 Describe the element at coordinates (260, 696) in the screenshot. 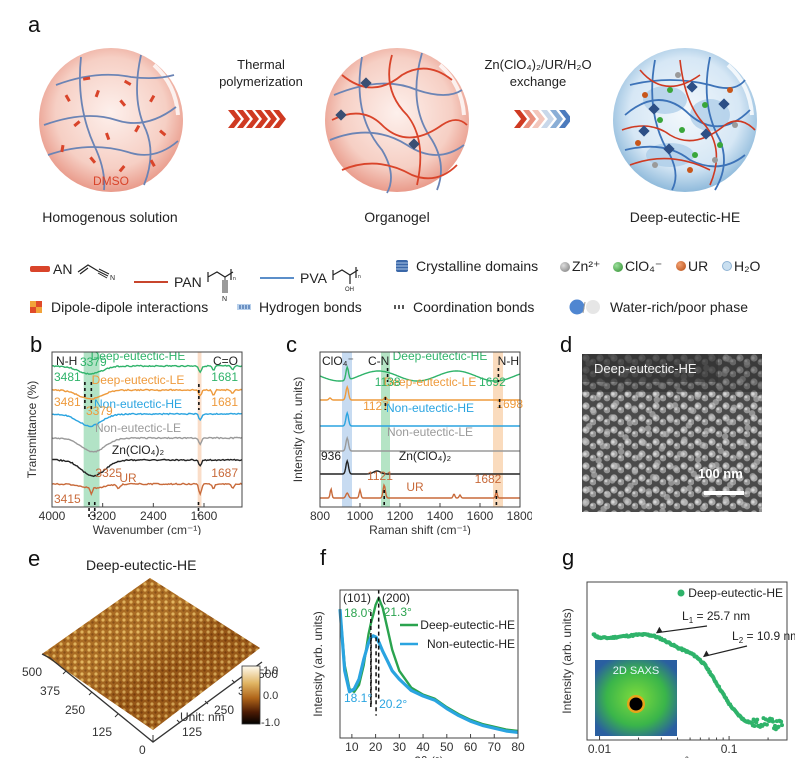

I see `afm-colorbar: 1.0 0.0 -1.0` at that location.